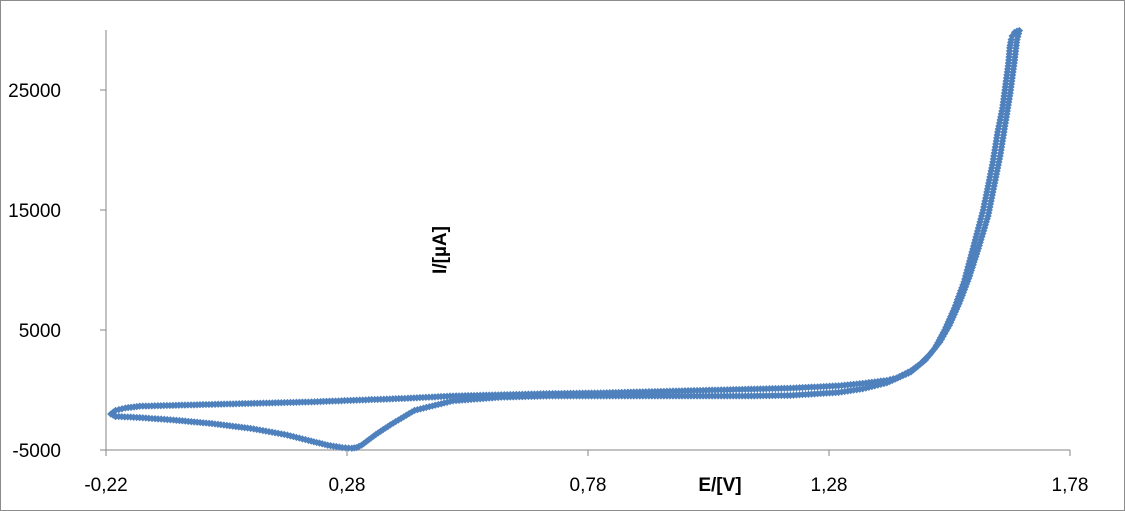 The width and height of the screenshot is (1125, 511). I want to click on x-axis-title: E/[V], so click(719, 485).